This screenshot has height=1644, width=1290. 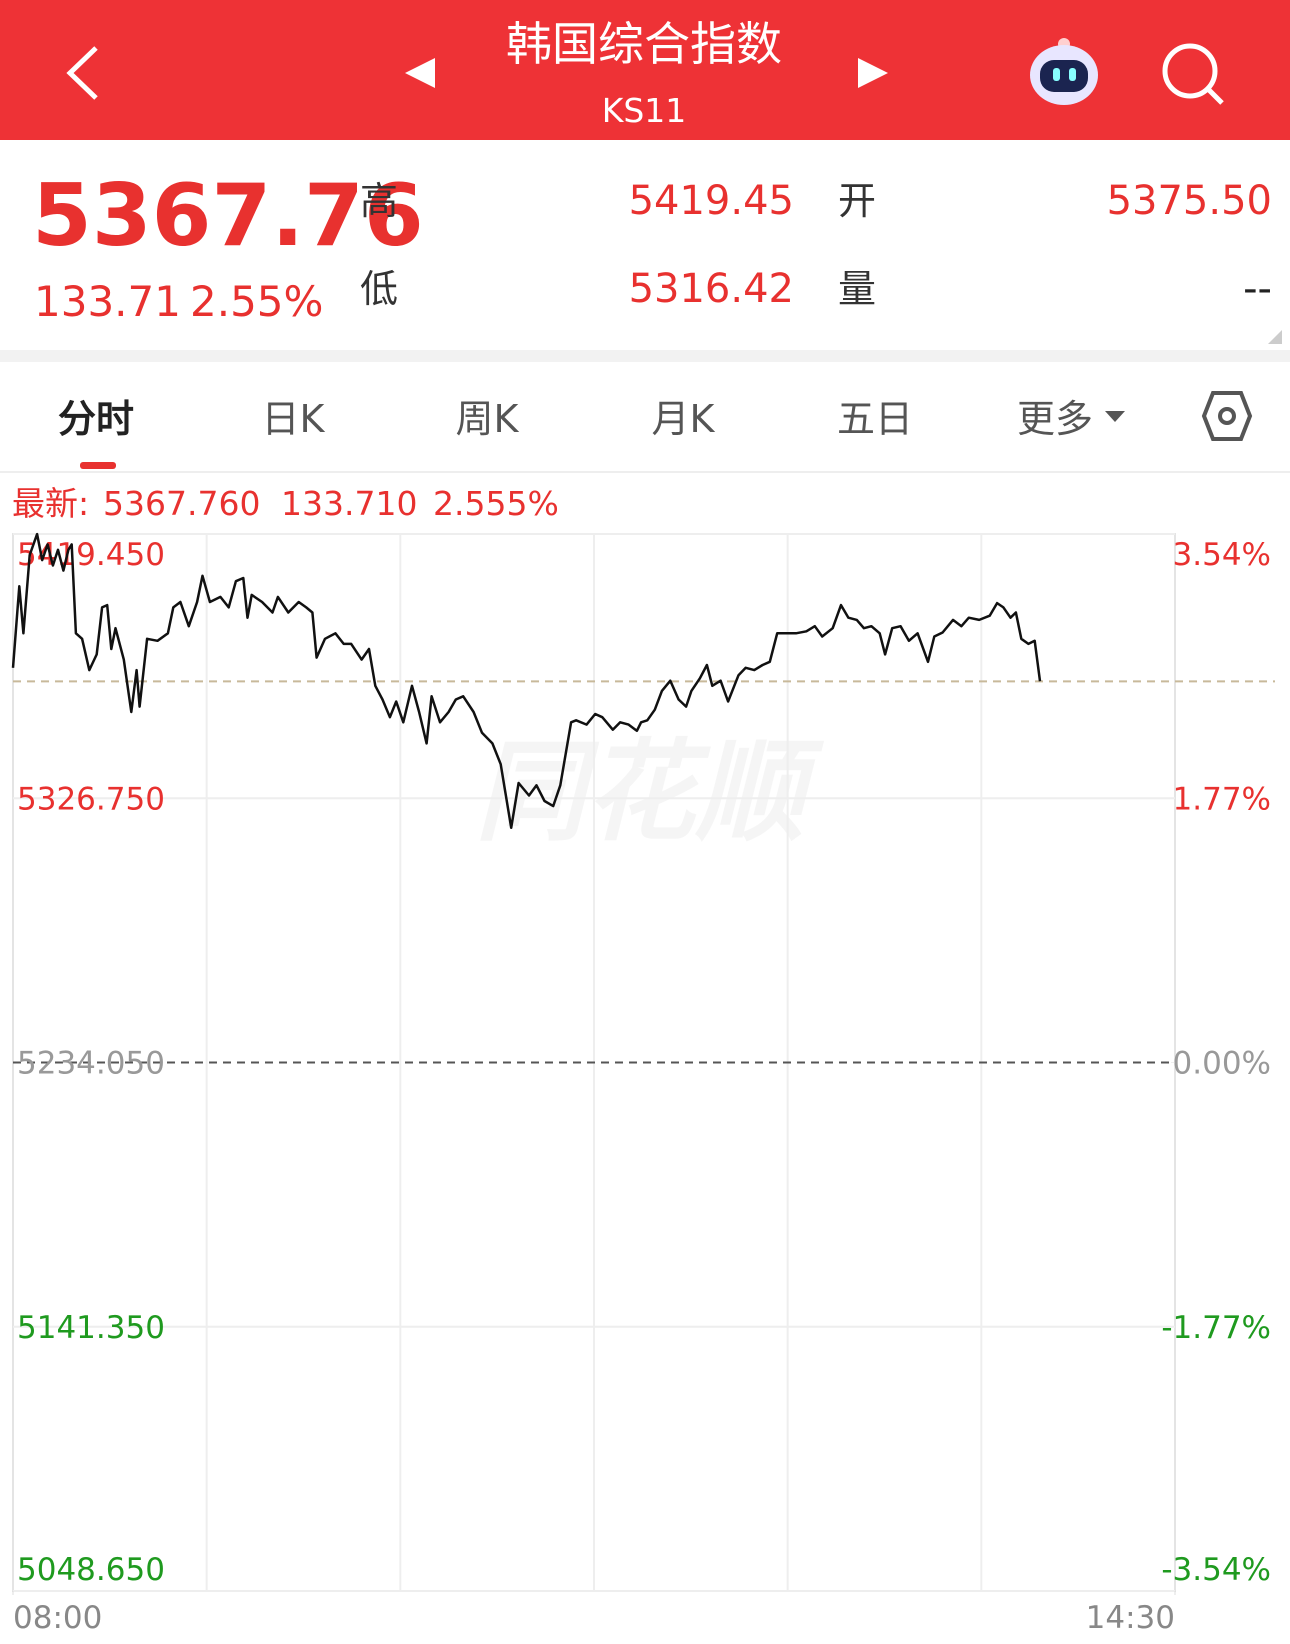 What do you see at coordinates (857, 201) in the screenshot?
I see `label: 开` at bounding box center [857, 201].